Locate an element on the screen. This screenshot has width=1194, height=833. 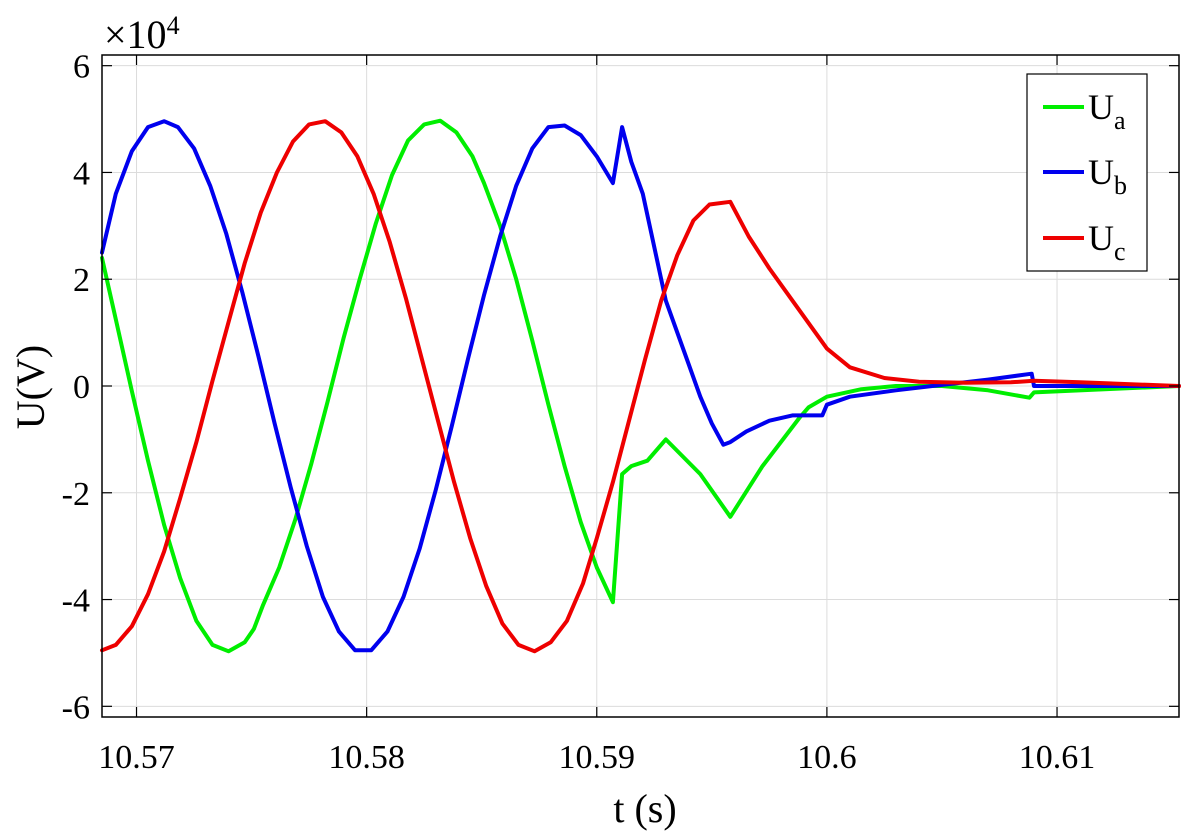
x-axis-title: t (s) is located at coordinates (644, 808).